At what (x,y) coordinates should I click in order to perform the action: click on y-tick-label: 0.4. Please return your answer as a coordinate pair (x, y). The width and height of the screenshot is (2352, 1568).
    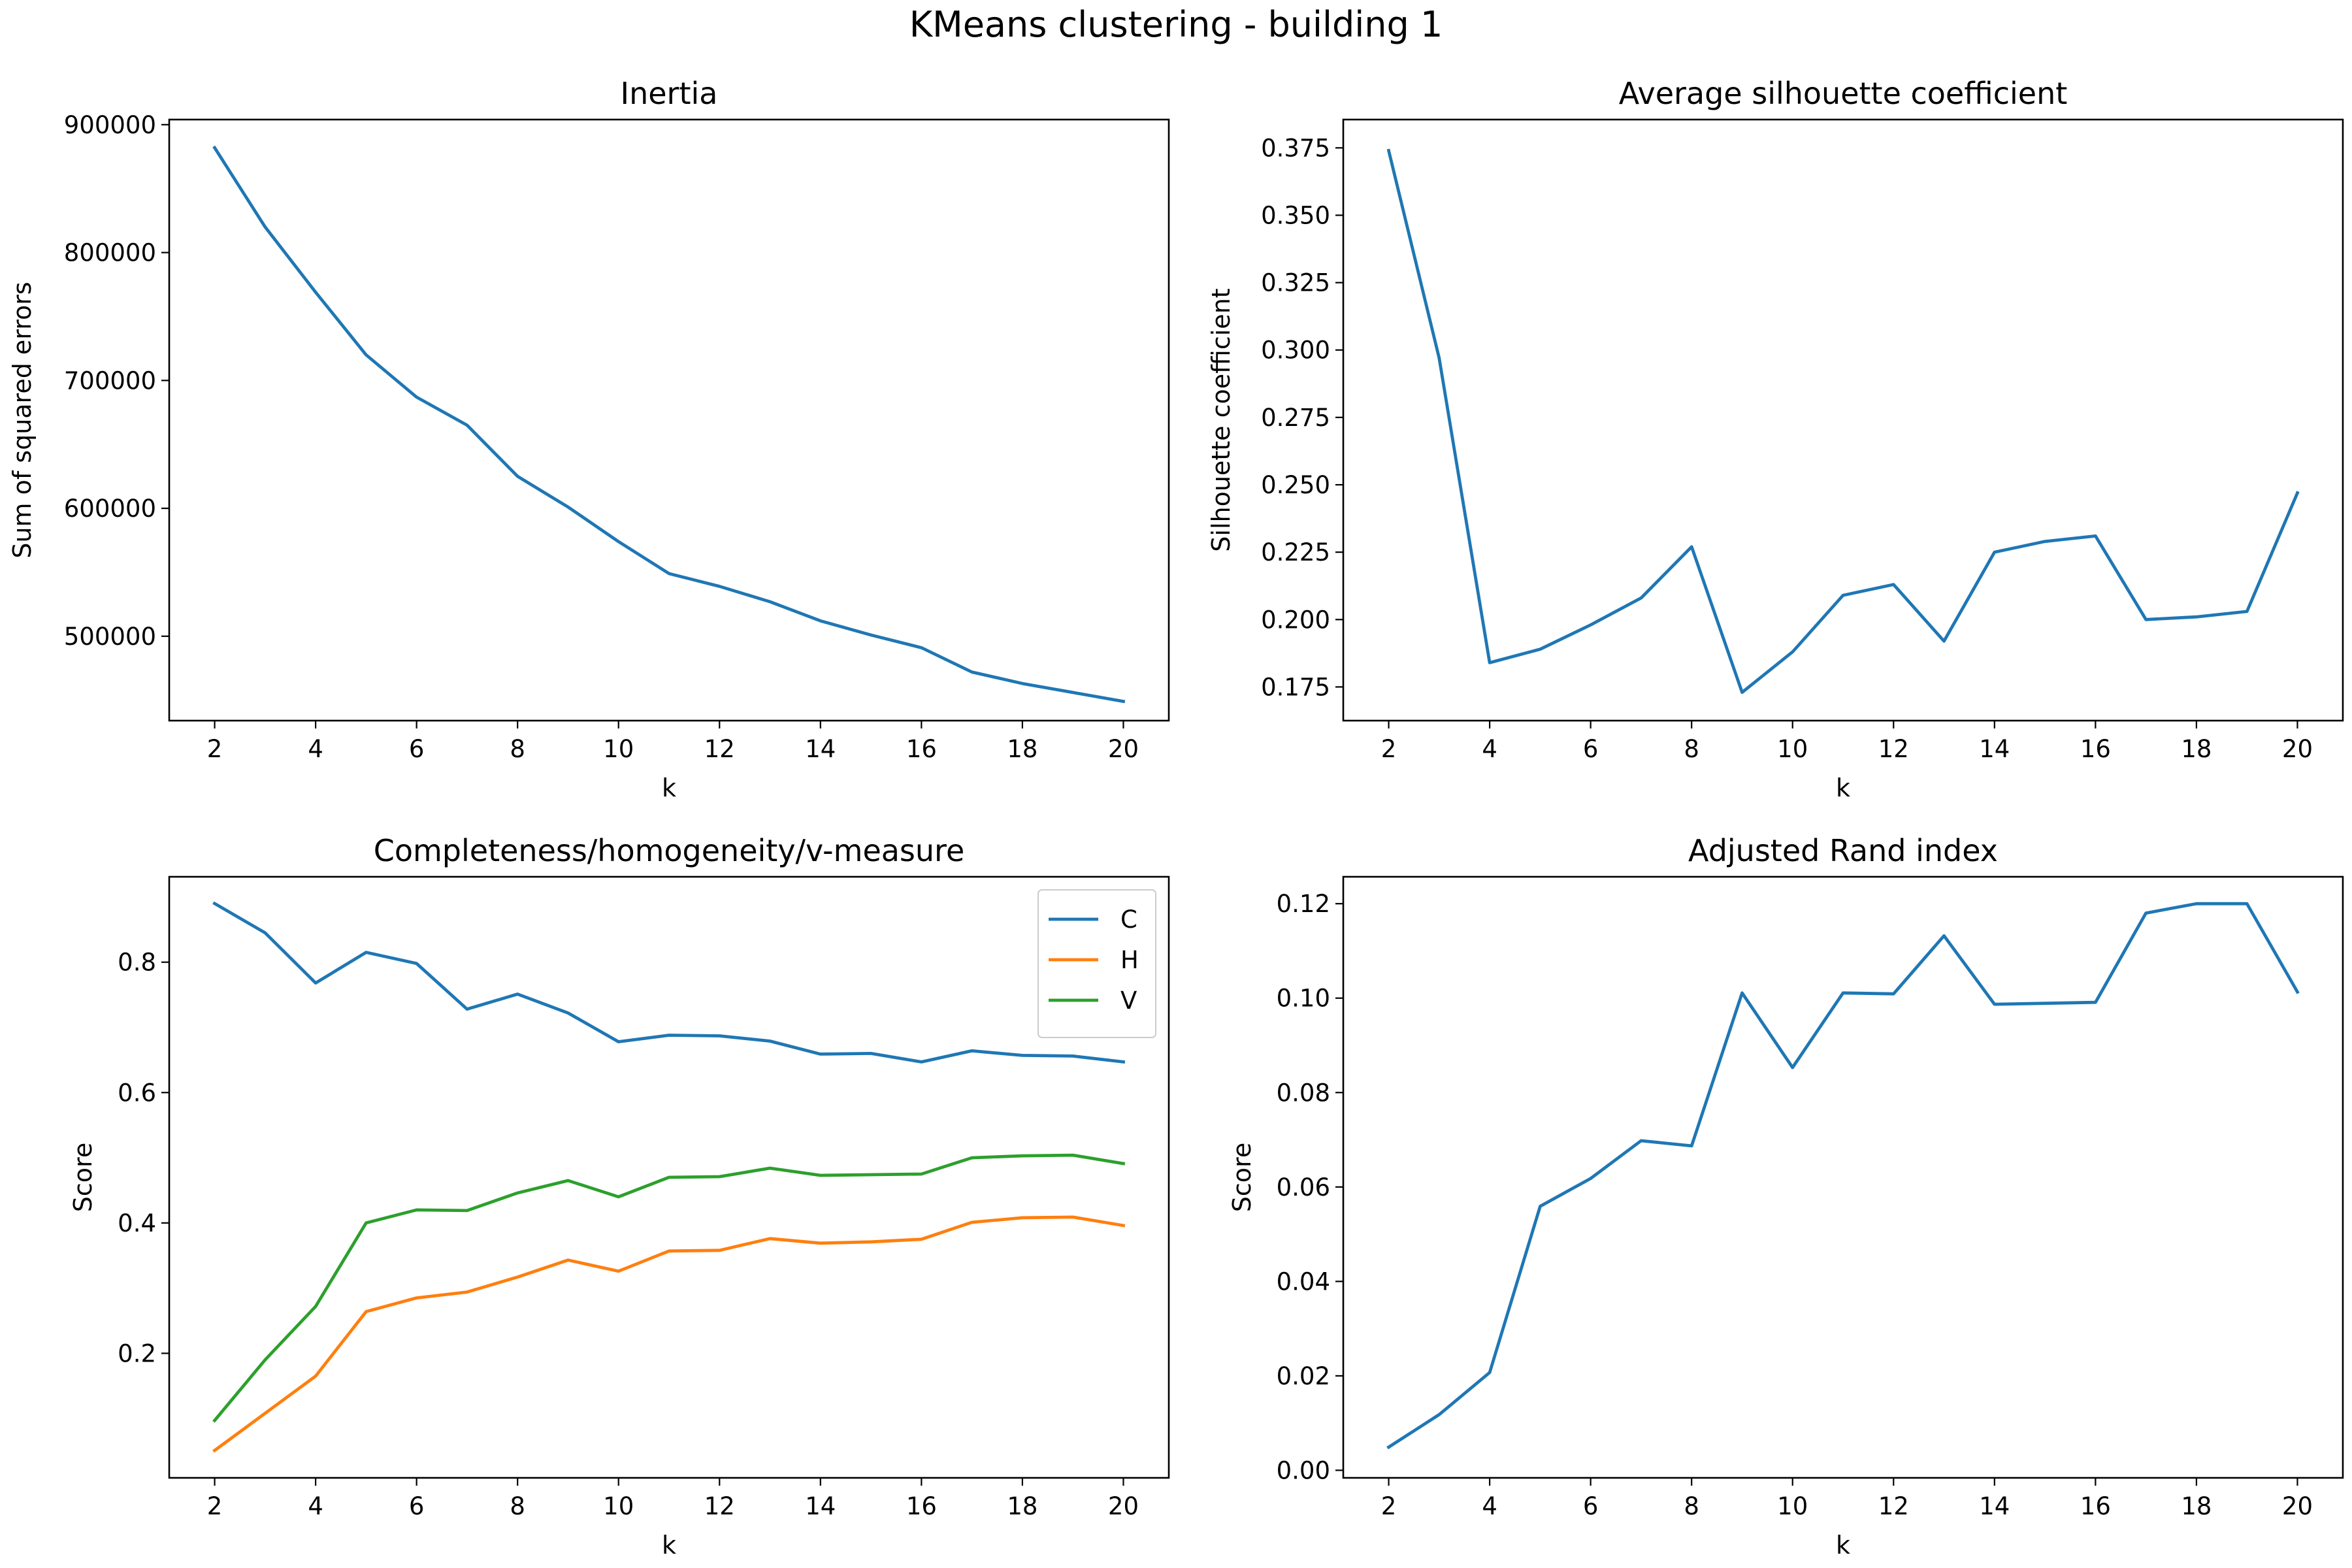
    Looking at the image, I should click on (137, 1223).